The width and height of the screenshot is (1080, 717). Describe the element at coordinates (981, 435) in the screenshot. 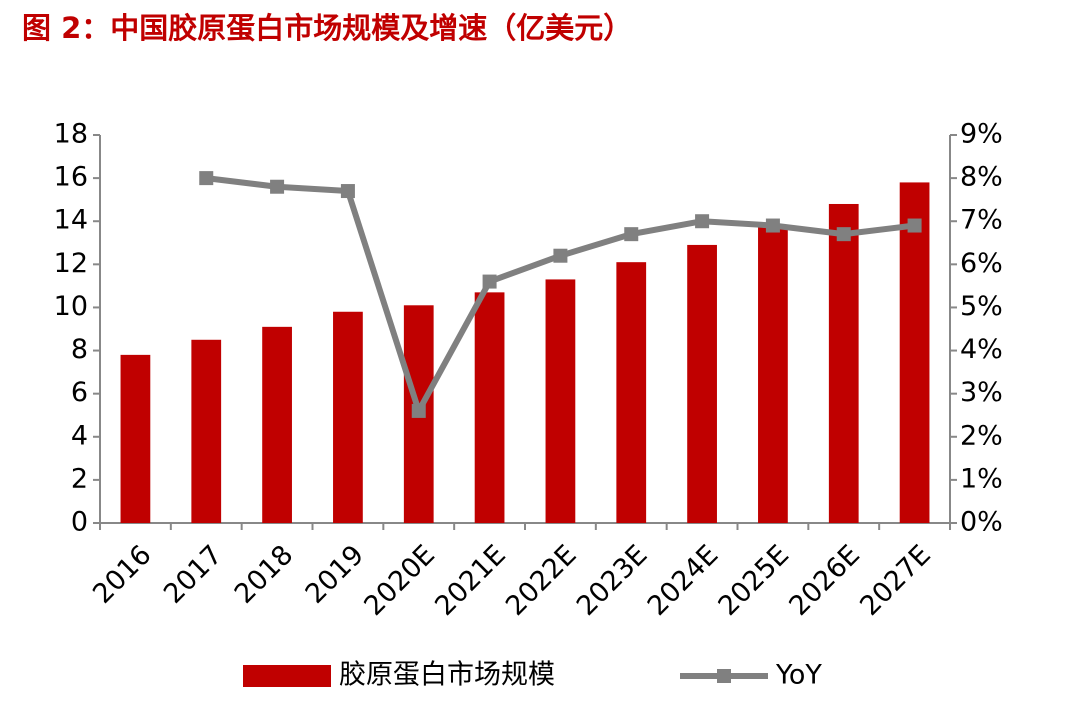

I see `y2-tick-label: 2%` at that location.